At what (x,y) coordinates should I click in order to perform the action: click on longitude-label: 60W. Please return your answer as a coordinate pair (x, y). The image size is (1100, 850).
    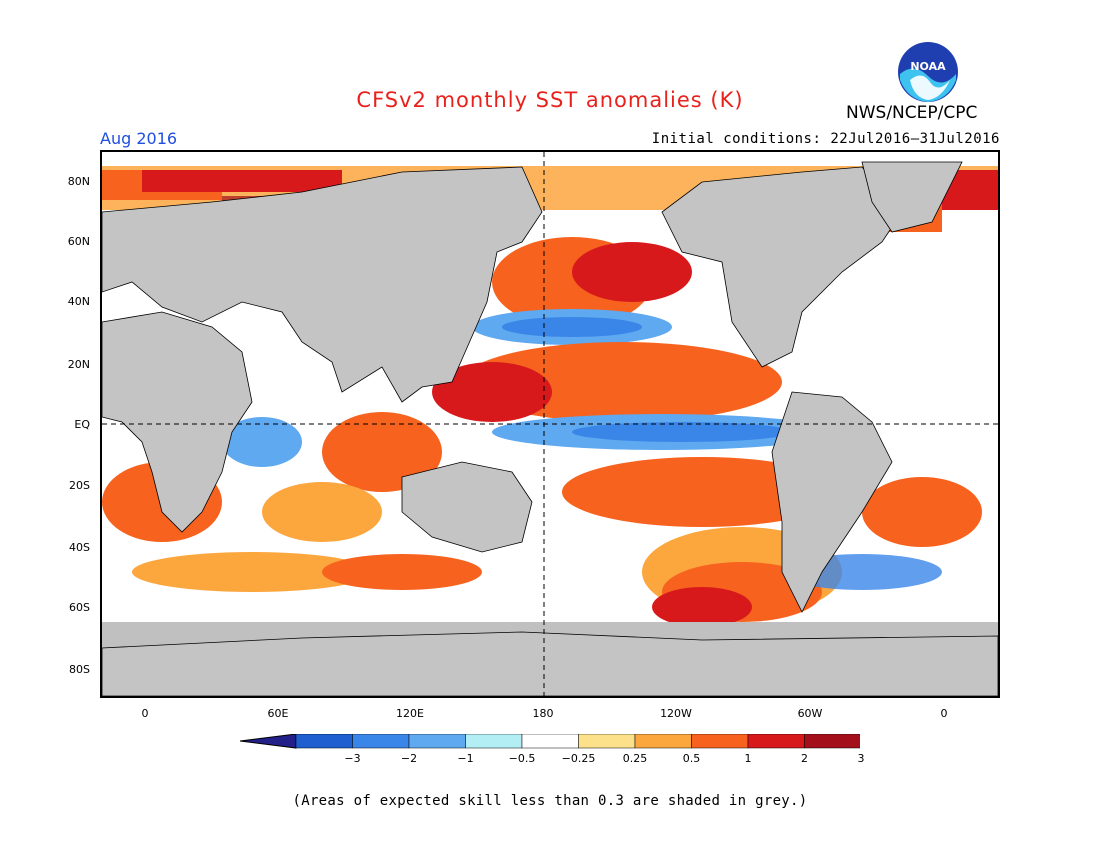
    Looking at the image, I should click on (810, 713).